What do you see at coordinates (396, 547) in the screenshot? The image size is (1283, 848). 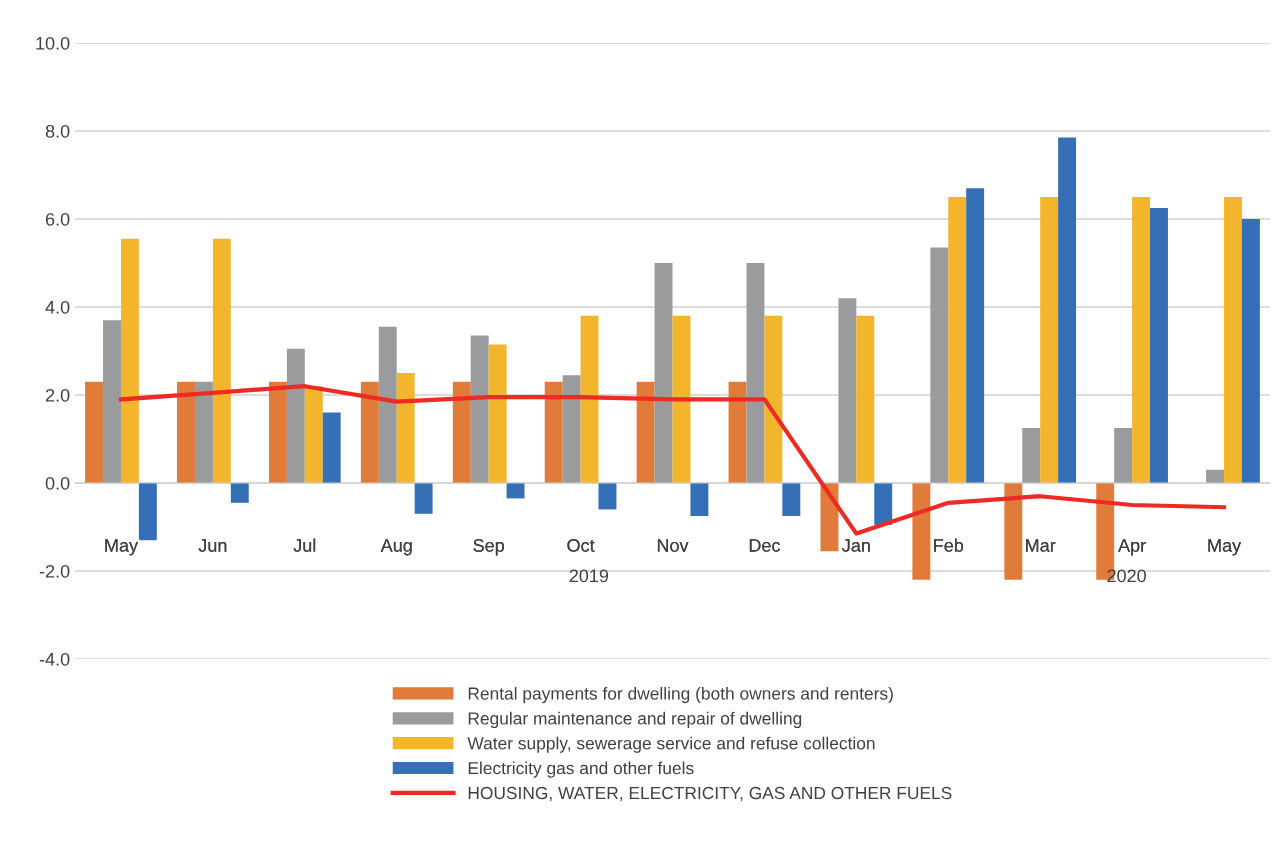 I see `x-tick-label: Aug` at bounding box center [396, 547].